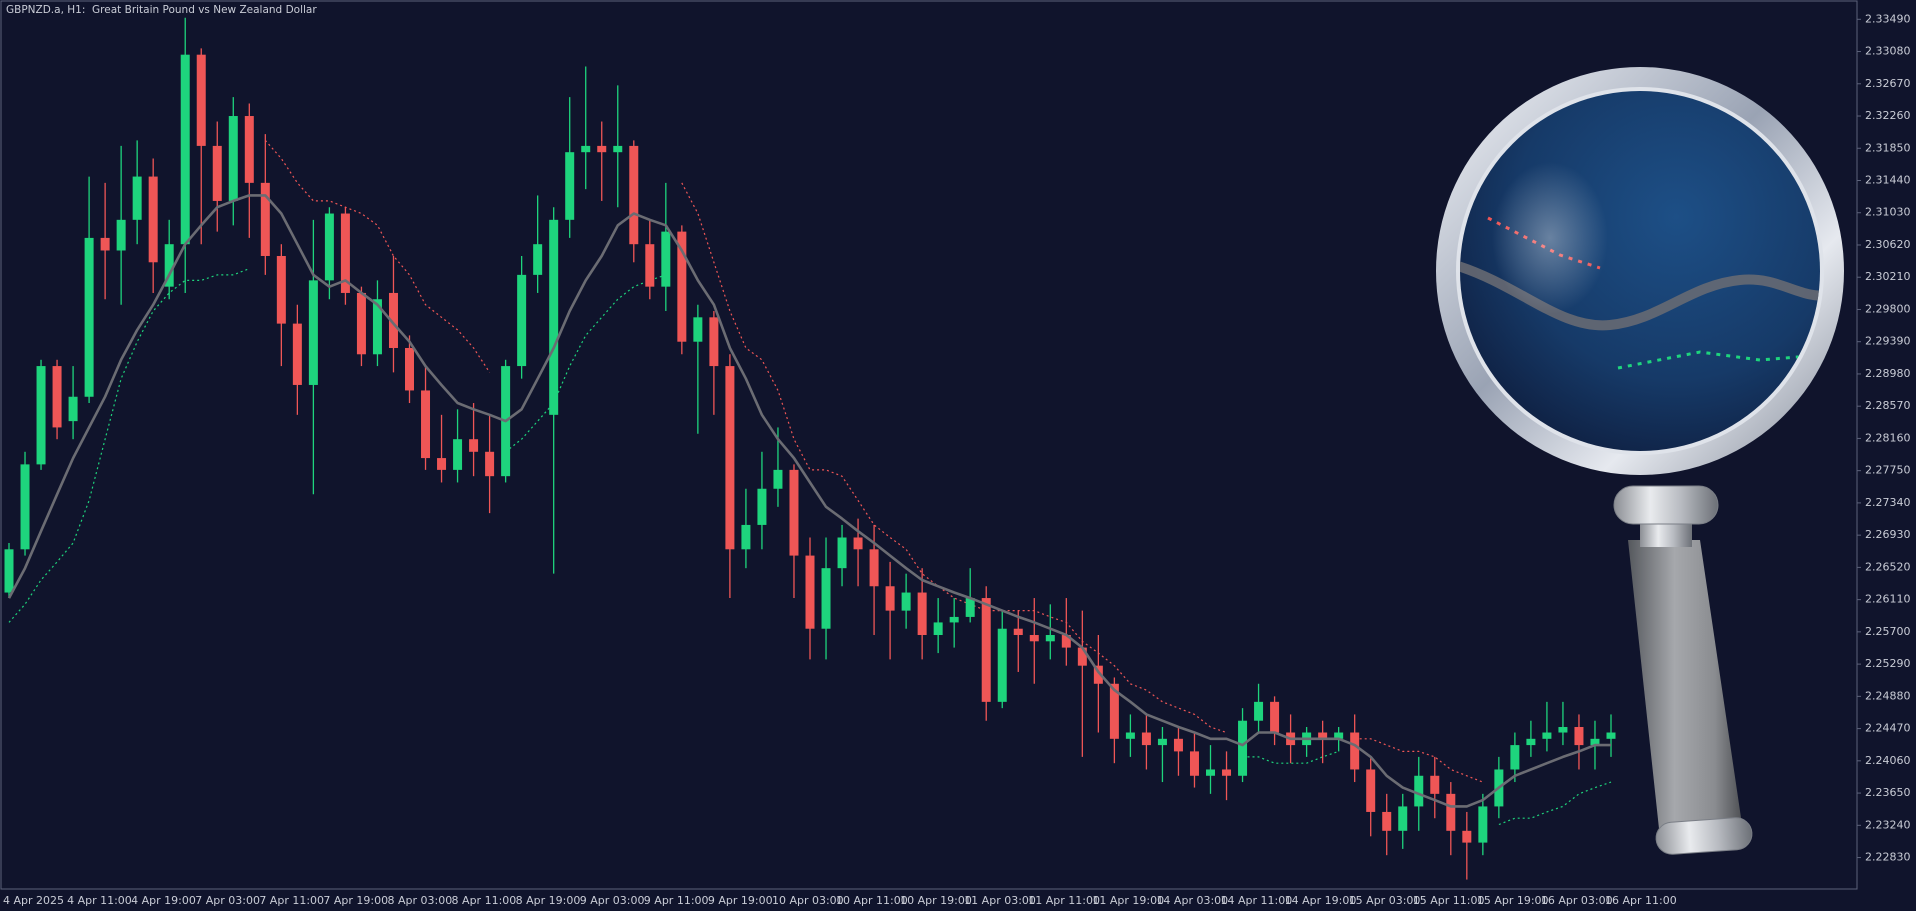 The image size is (1916, 911). Describe the element at coordinates (1888, 663) in the screenshot. I see `y-tick-label: 2.25290` at that location.